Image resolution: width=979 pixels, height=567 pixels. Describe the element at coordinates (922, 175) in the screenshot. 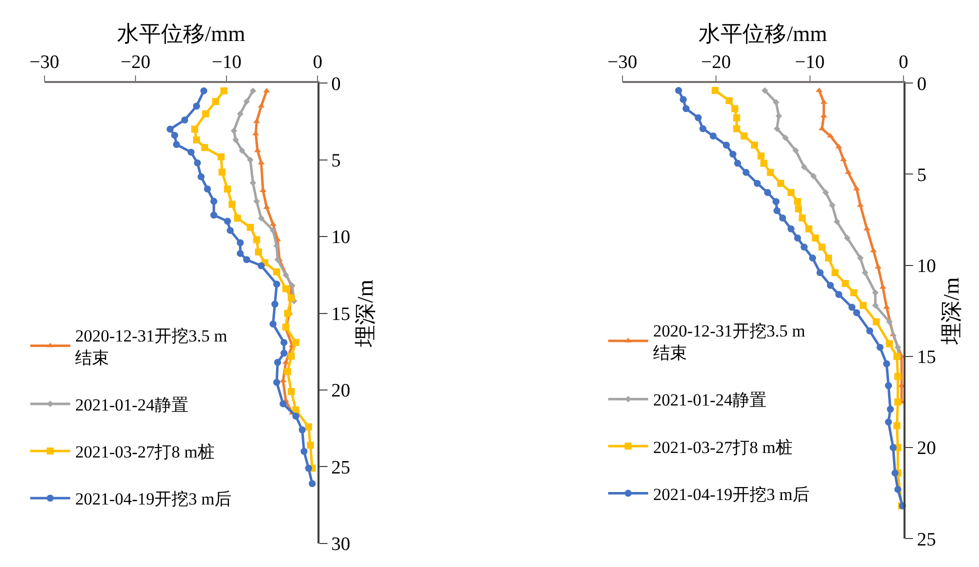

I see `y-tick-label: 5` at that location.